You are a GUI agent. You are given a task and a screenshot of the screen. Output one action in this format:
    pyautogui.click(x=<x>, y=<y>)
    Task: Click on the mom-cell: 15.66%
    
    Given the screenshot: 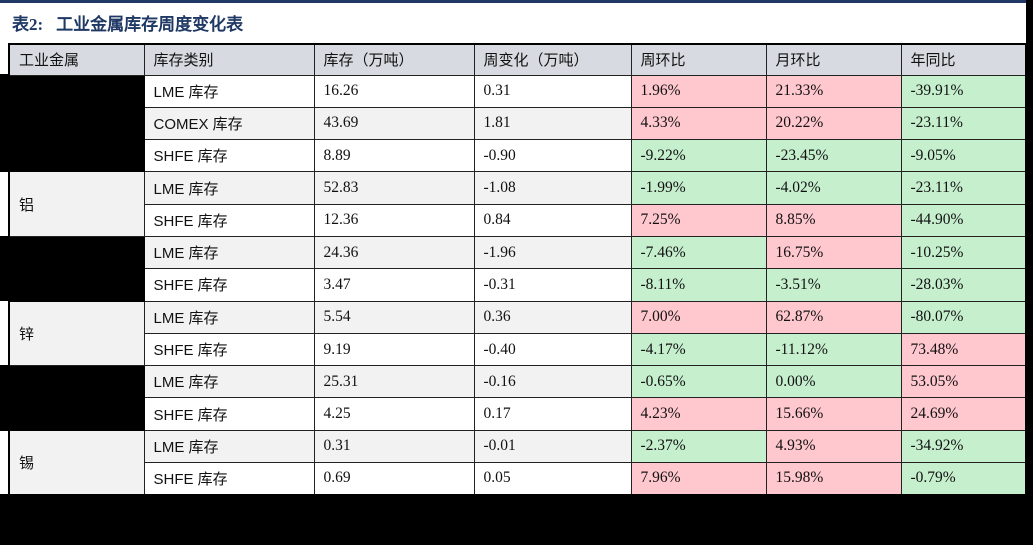 What is the action you would take?
    pyautogui.click(x=833, y=414)
    